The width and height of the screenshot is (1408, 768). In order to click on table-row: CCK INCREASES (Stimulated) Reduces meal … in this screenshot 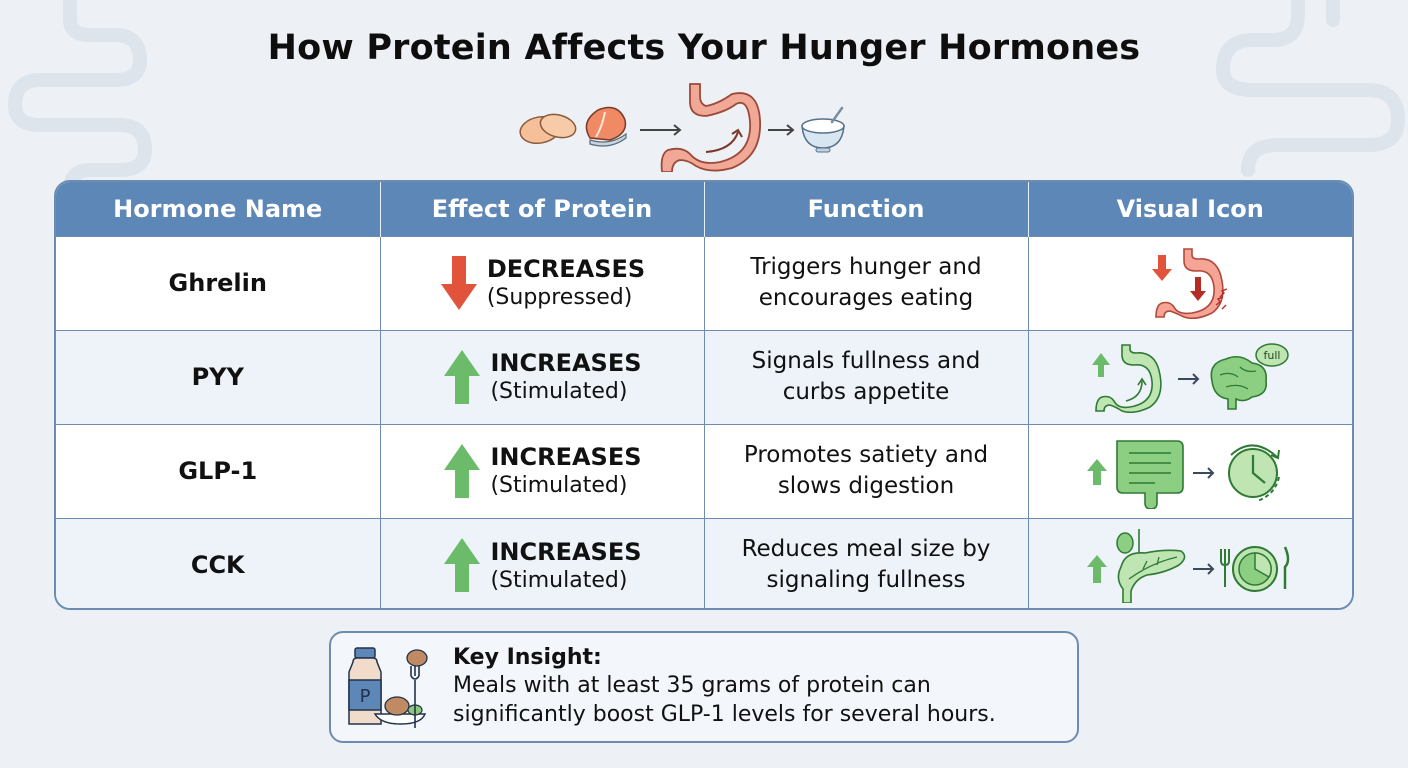, I will do `click(704, 562)`.